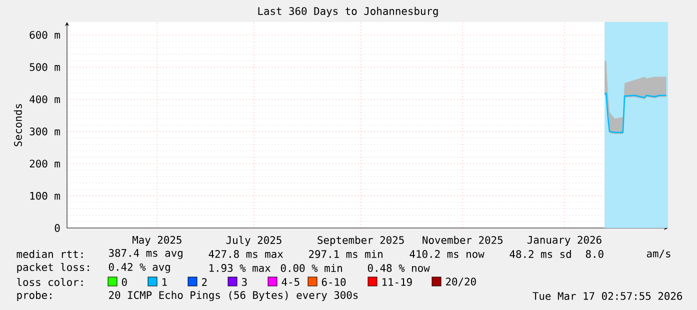 The image size is (697, 310). Describe the element at coordinates (49, 254) in the screenshot. I see `text: median rtt:` at that location.